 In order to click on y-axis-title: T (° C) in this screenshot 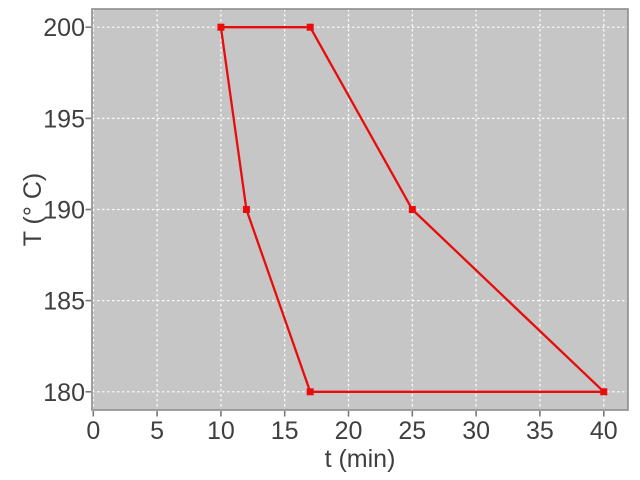, I will do `click(33, 209)`.